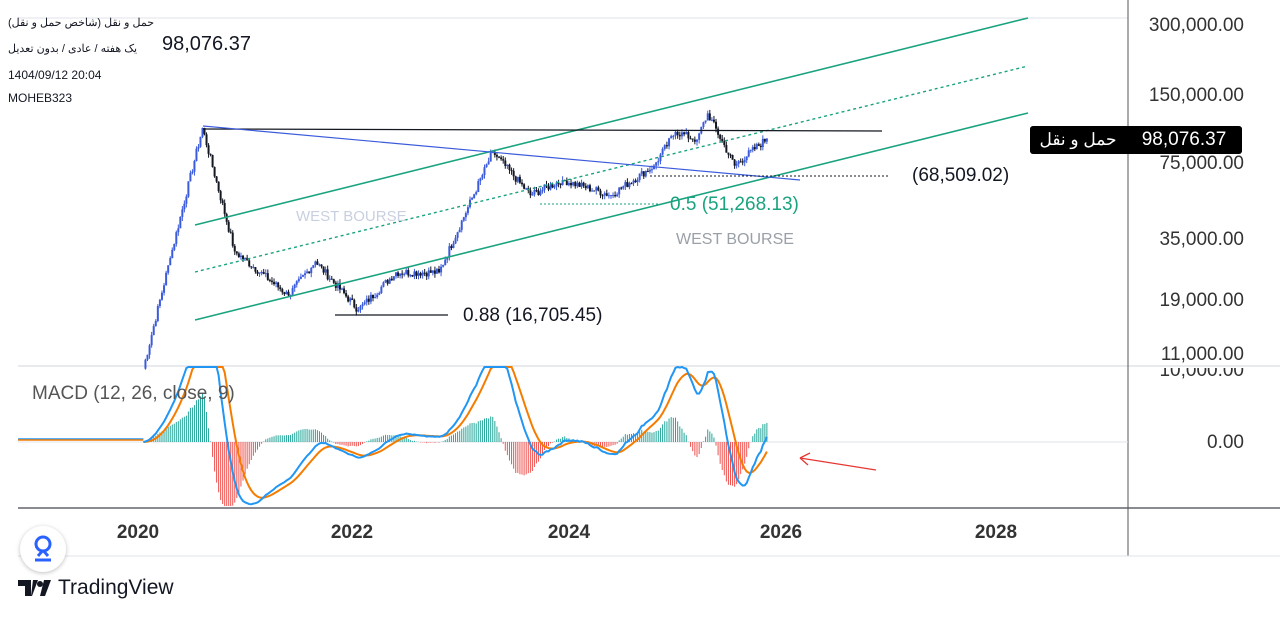 This screenshot has height=617, width=1280. I want to click on pin-icon, so click(43, 548).